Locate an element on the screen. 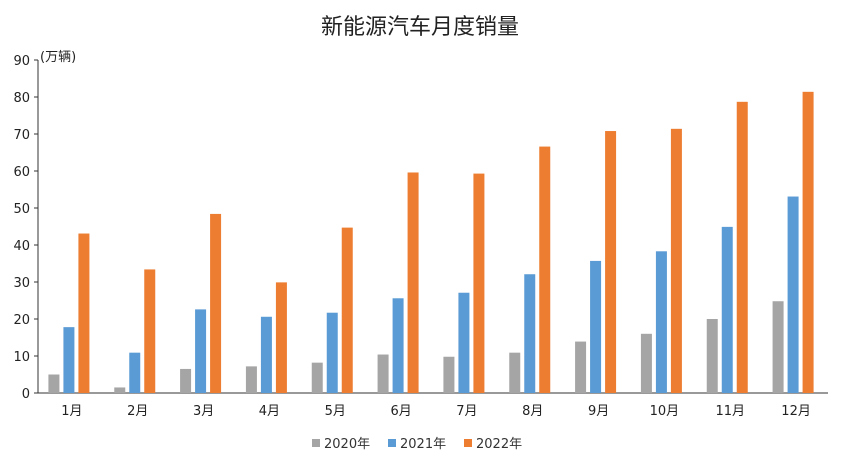 This screenshot has height=472, width=841. x-tick-label: 7月 is located at coordinates (466, 411).